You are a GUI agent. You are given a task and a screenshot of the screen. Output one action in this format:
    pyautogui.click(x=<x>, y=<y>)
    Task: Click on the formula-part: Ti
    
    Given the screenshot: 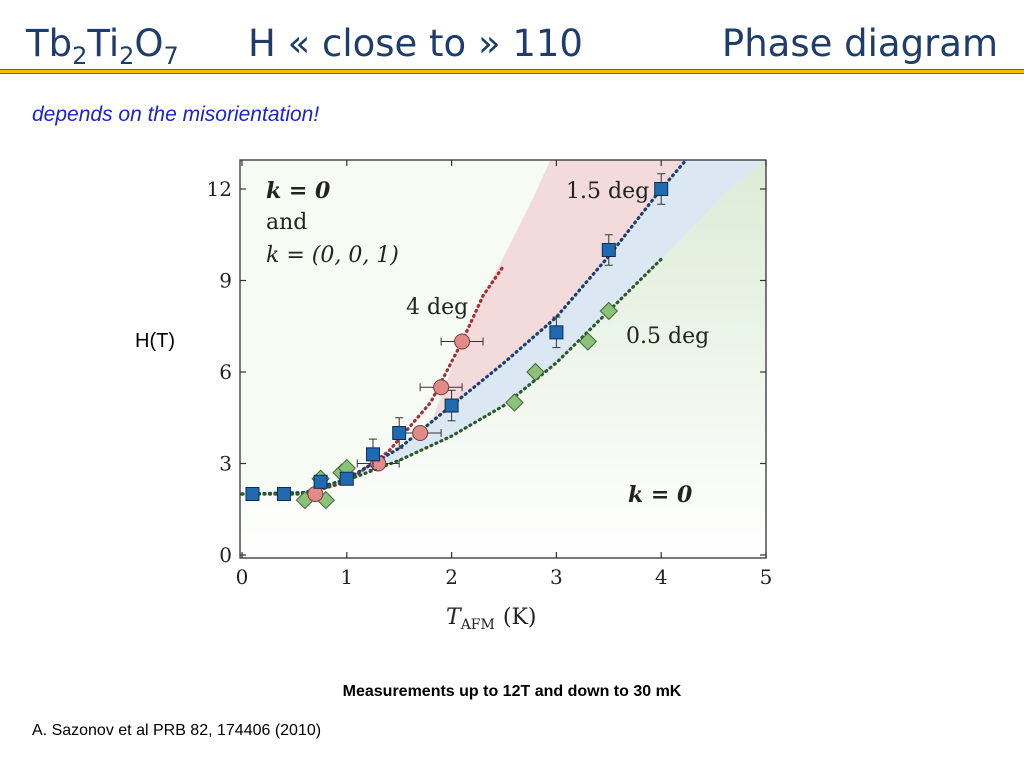 What is the action you would take?
    pyautogui.click(x=103, y=43)
    